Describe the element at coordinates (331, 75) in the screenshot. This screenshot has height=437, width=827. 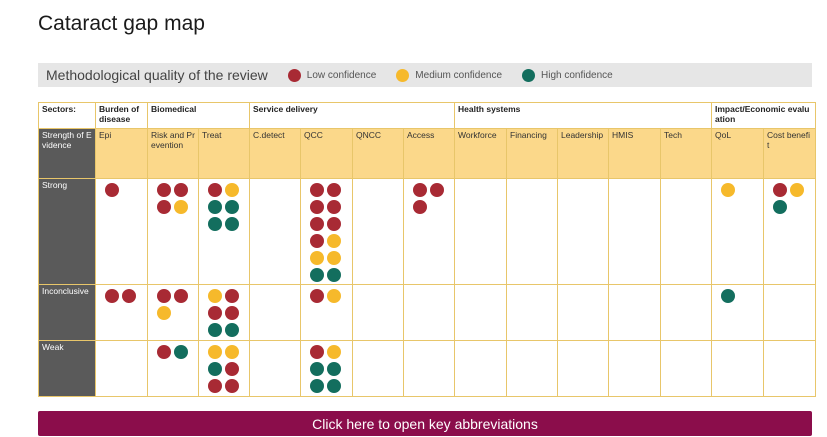
I see `legend-item-low: Low confidence` at that location.